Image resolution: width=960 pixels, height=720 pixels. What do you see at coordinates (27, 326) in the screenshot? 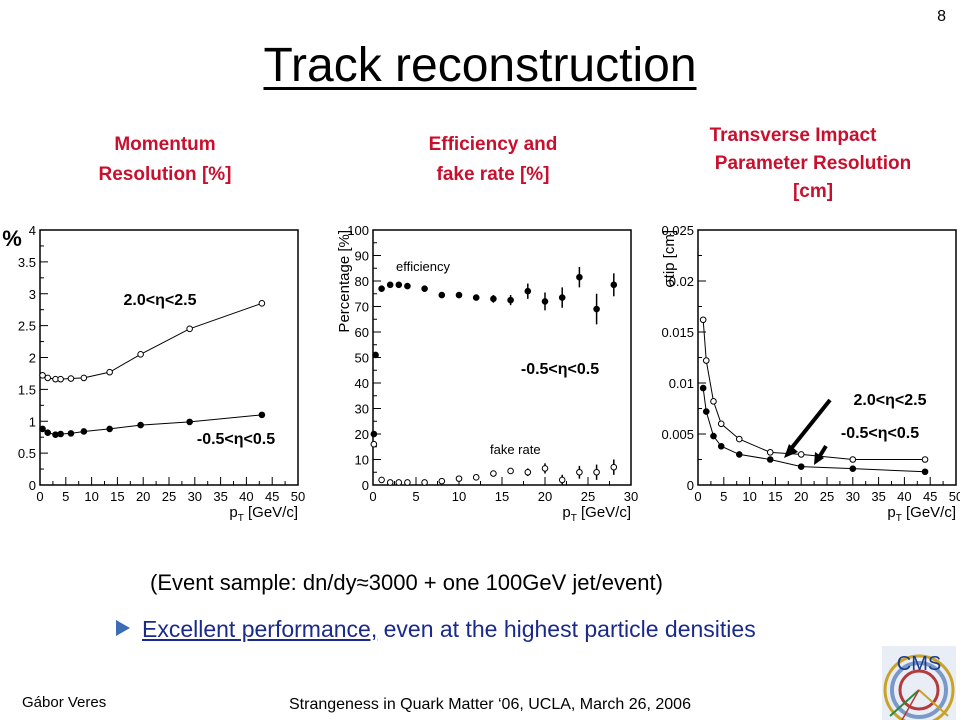
I see `y-tick-label: 2.5` at bounding box center [27, 326].